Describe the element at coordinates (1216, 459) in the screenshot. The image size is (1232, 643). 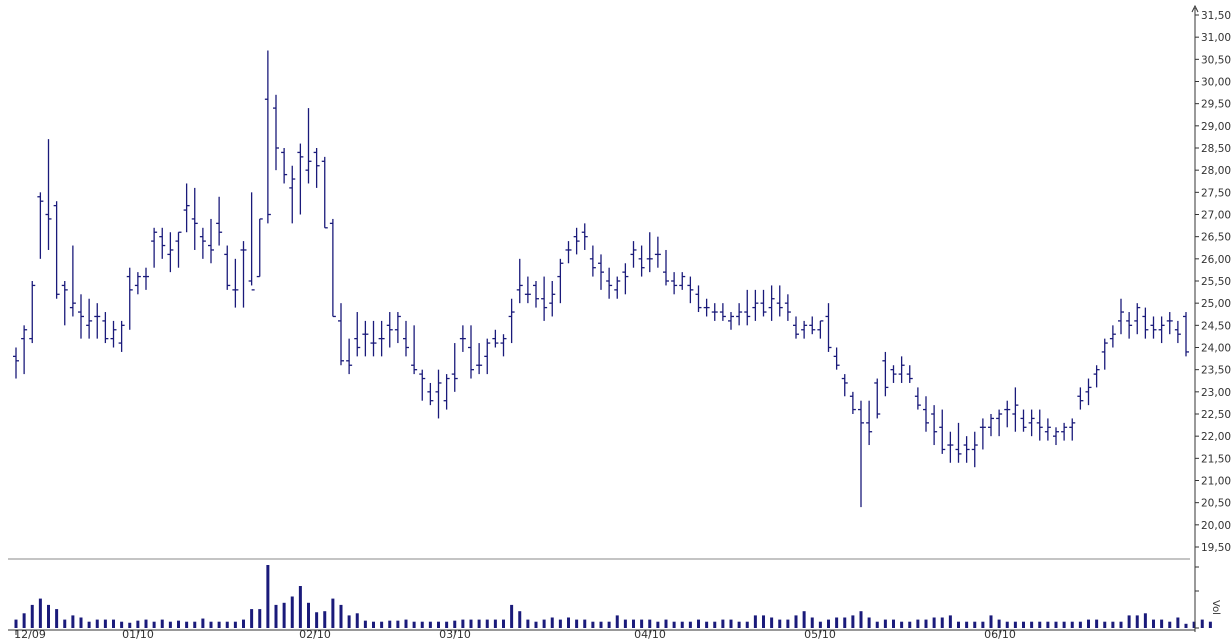
I see `y-tick-label: 21,50` at that location.